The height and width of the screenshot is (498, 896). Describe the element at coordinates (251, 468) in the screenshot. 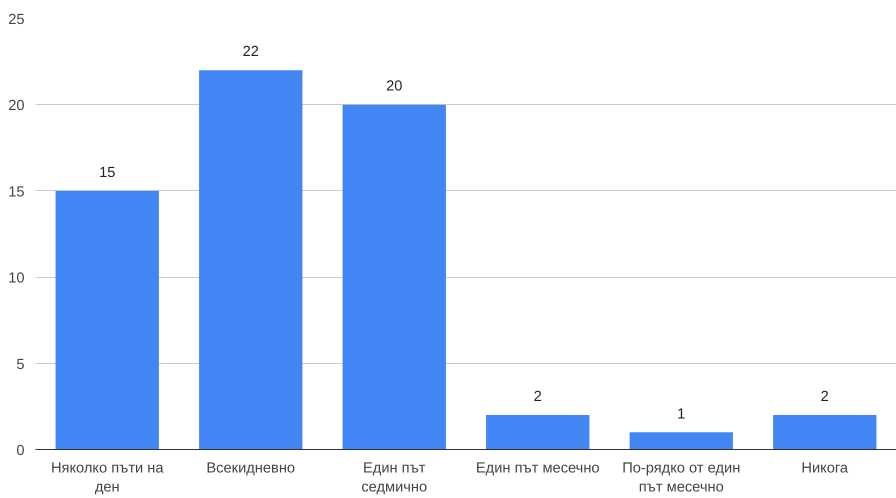

I see `x-tick-label: Всекидневно` at that location.